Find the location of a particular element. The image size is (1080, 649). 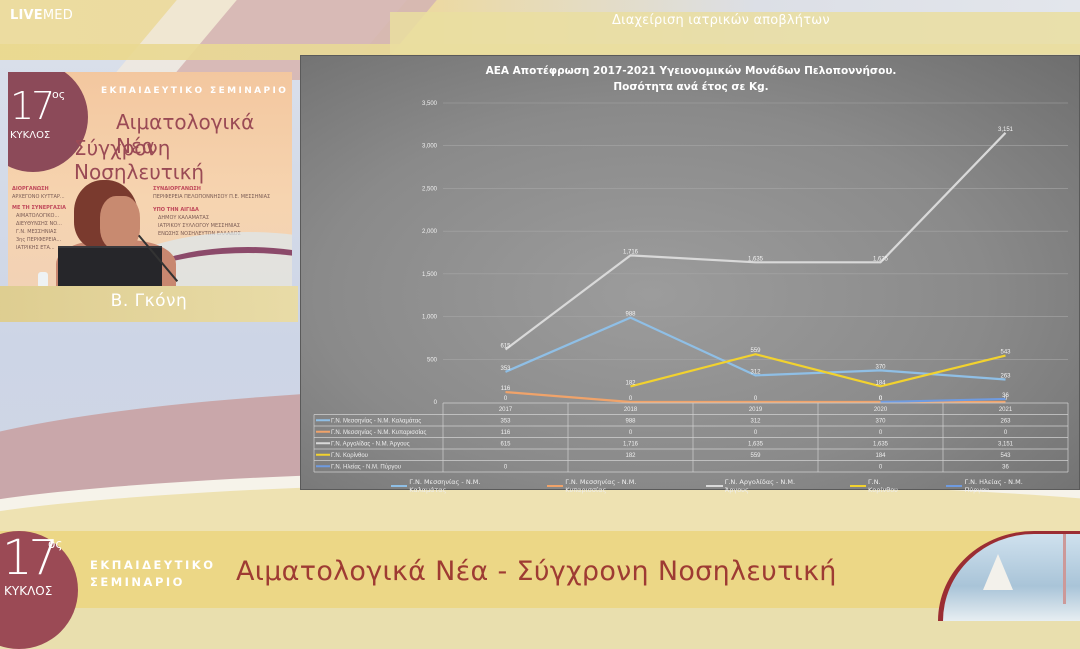

y-tick-label: 1,500 is located at coordinates (430, 275).